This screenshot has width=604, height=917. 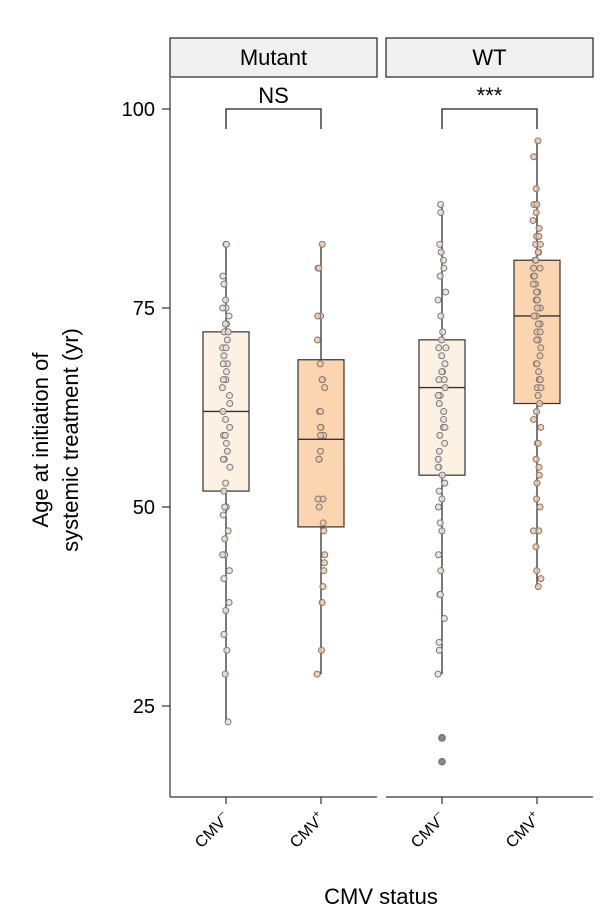 I want to click on significance-bracket, so click(x=273, y=118).